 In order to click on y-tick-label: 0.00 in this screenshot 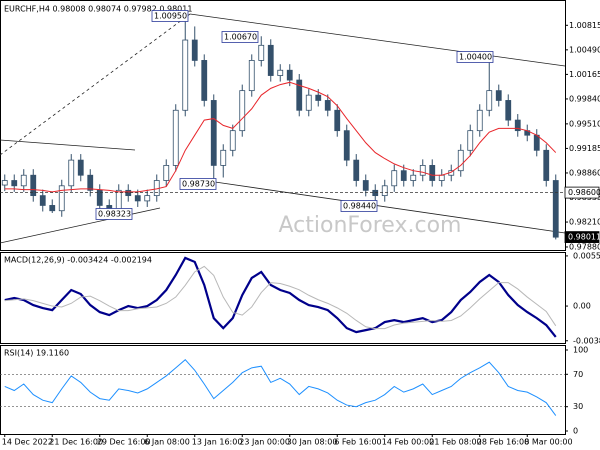, I will do `click(582, 306)`.